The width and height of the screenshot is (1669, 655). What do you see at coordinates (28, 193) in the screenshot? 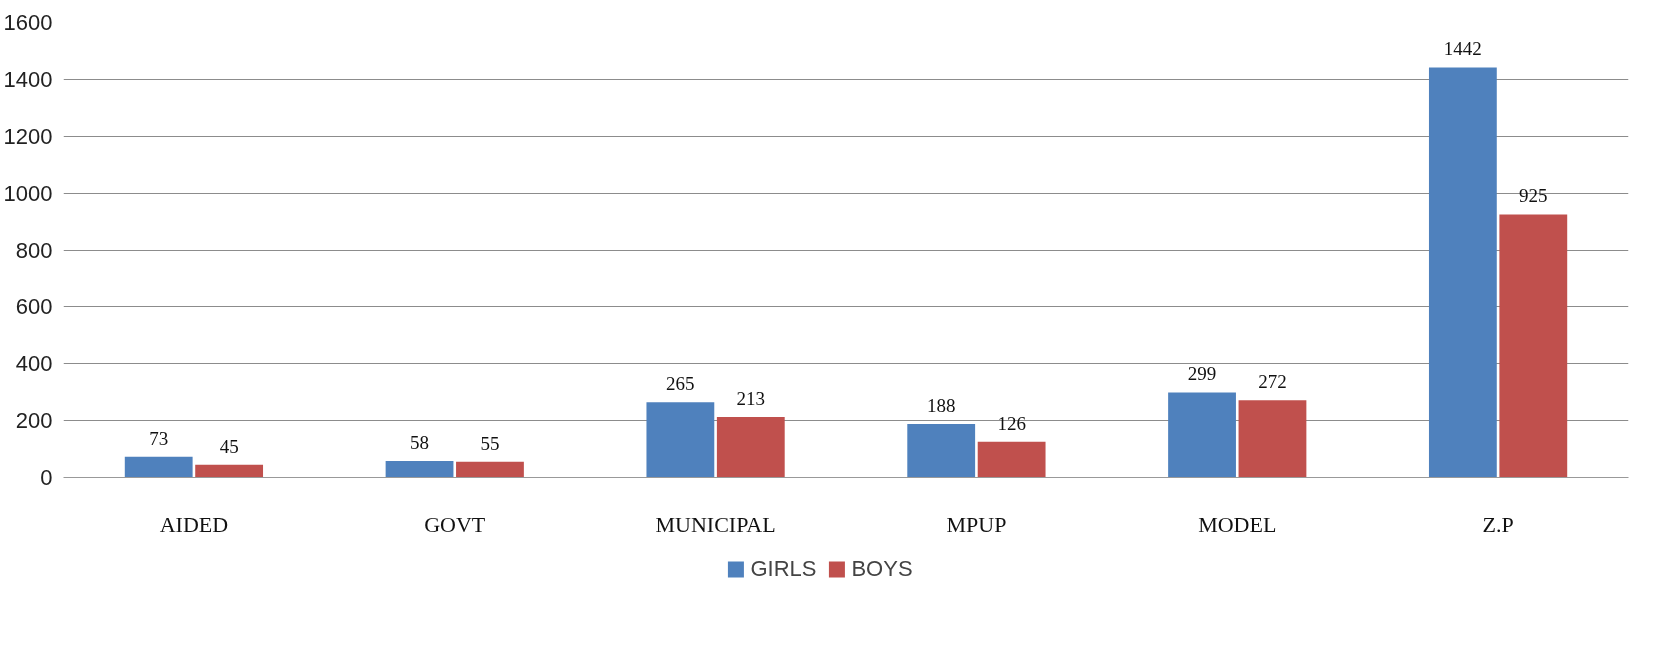
I see `y-tick-label: 1000` at bounding box center [28, 193].